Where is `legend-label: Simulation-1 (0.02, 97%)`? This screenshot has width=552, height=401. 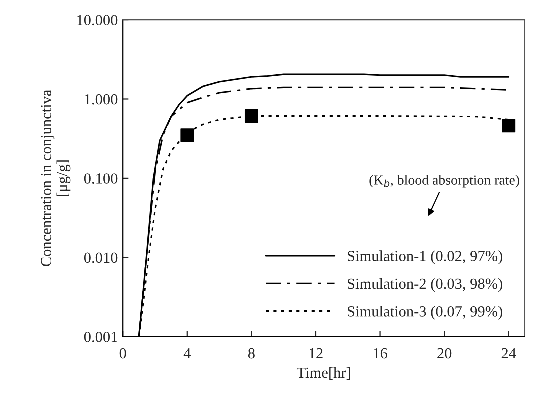
legend-label: Simulation-1 (0.02, 97%) is located at coordinates (425, 257).